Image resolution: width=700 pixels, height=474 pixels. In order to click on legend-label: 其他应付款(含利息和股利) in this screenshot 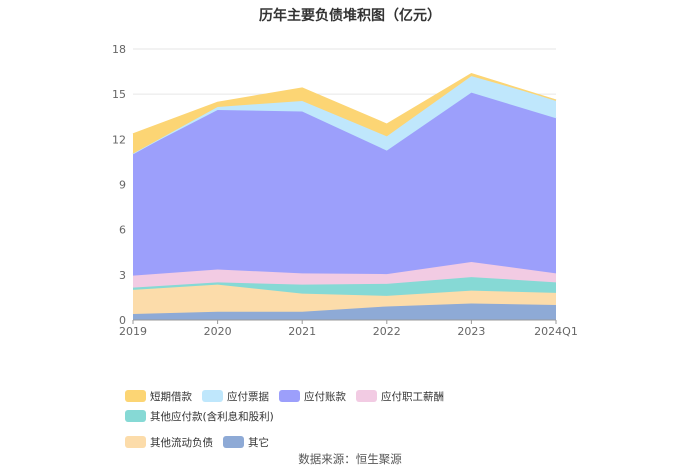, I will do `click(212, 416)`.